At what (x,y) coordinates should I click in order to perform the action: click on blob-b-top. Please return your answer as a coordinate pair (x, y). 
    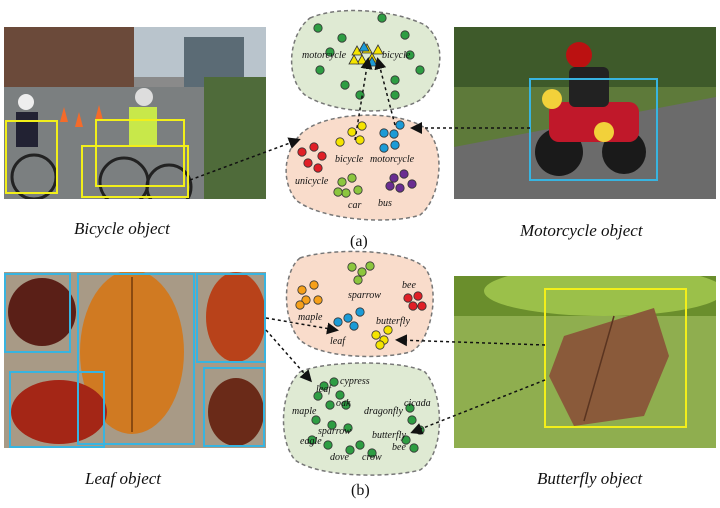
    Looking at the image, I should click on (359, 304).